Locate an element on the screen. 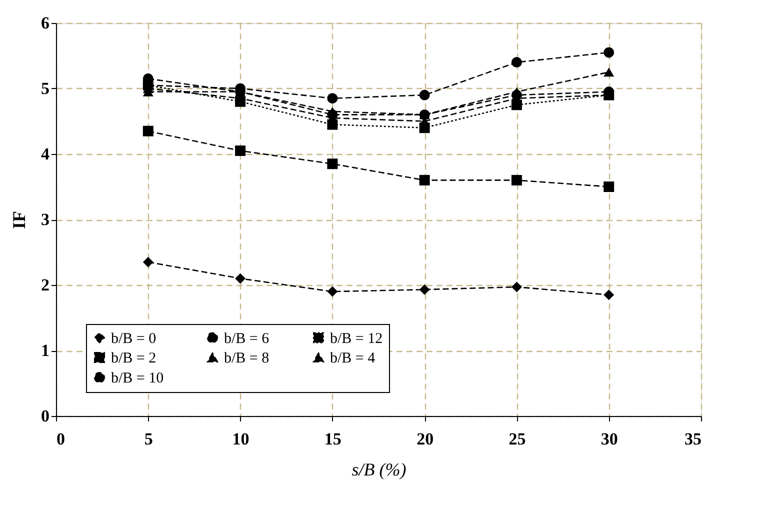 This screenshot has height=512, width=776. legend-label: b/B = 0 is located at coordinates (133, 338).